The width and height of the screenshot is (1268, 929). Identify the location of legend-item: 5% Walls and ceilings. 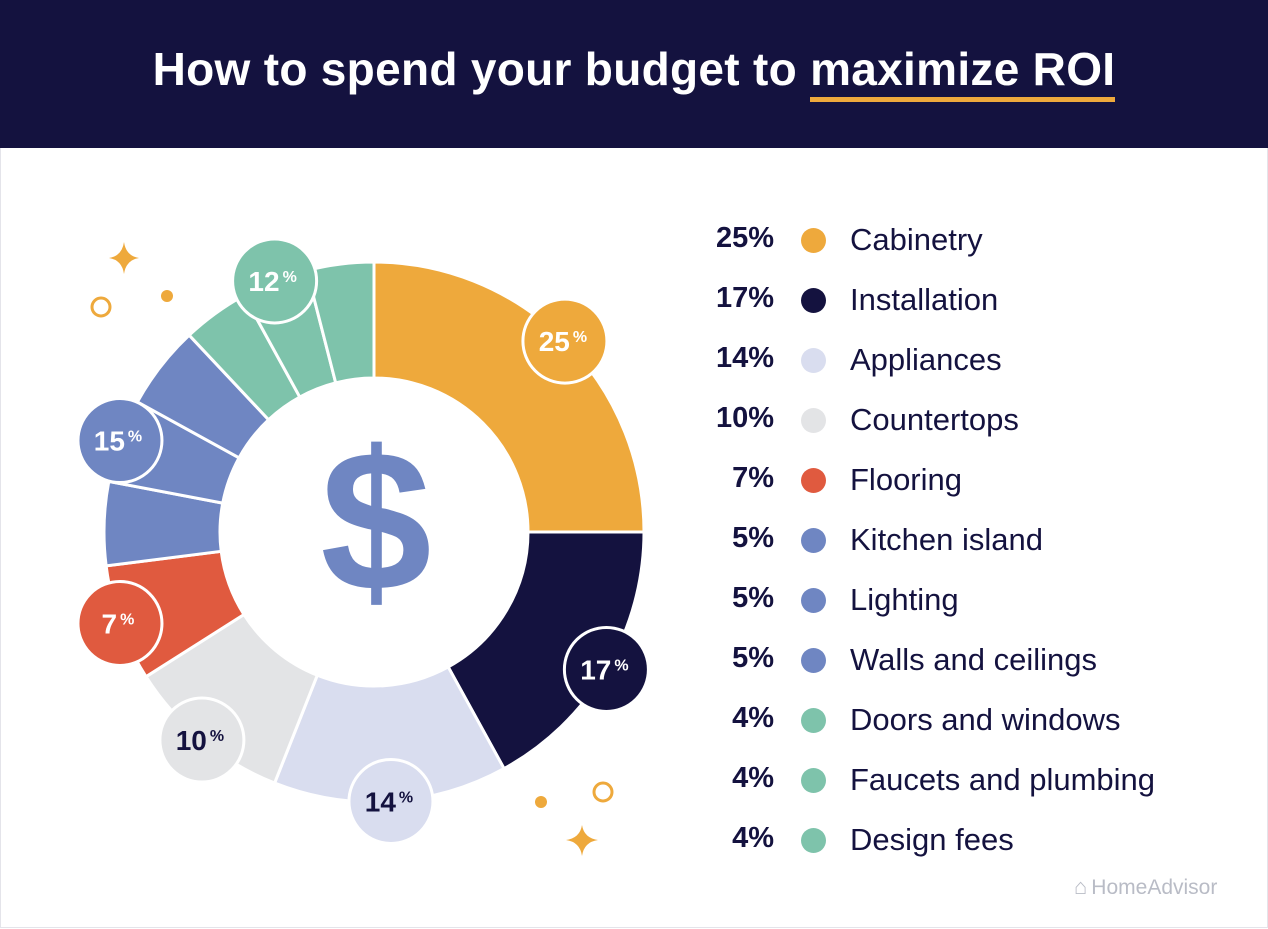
(970, 664).